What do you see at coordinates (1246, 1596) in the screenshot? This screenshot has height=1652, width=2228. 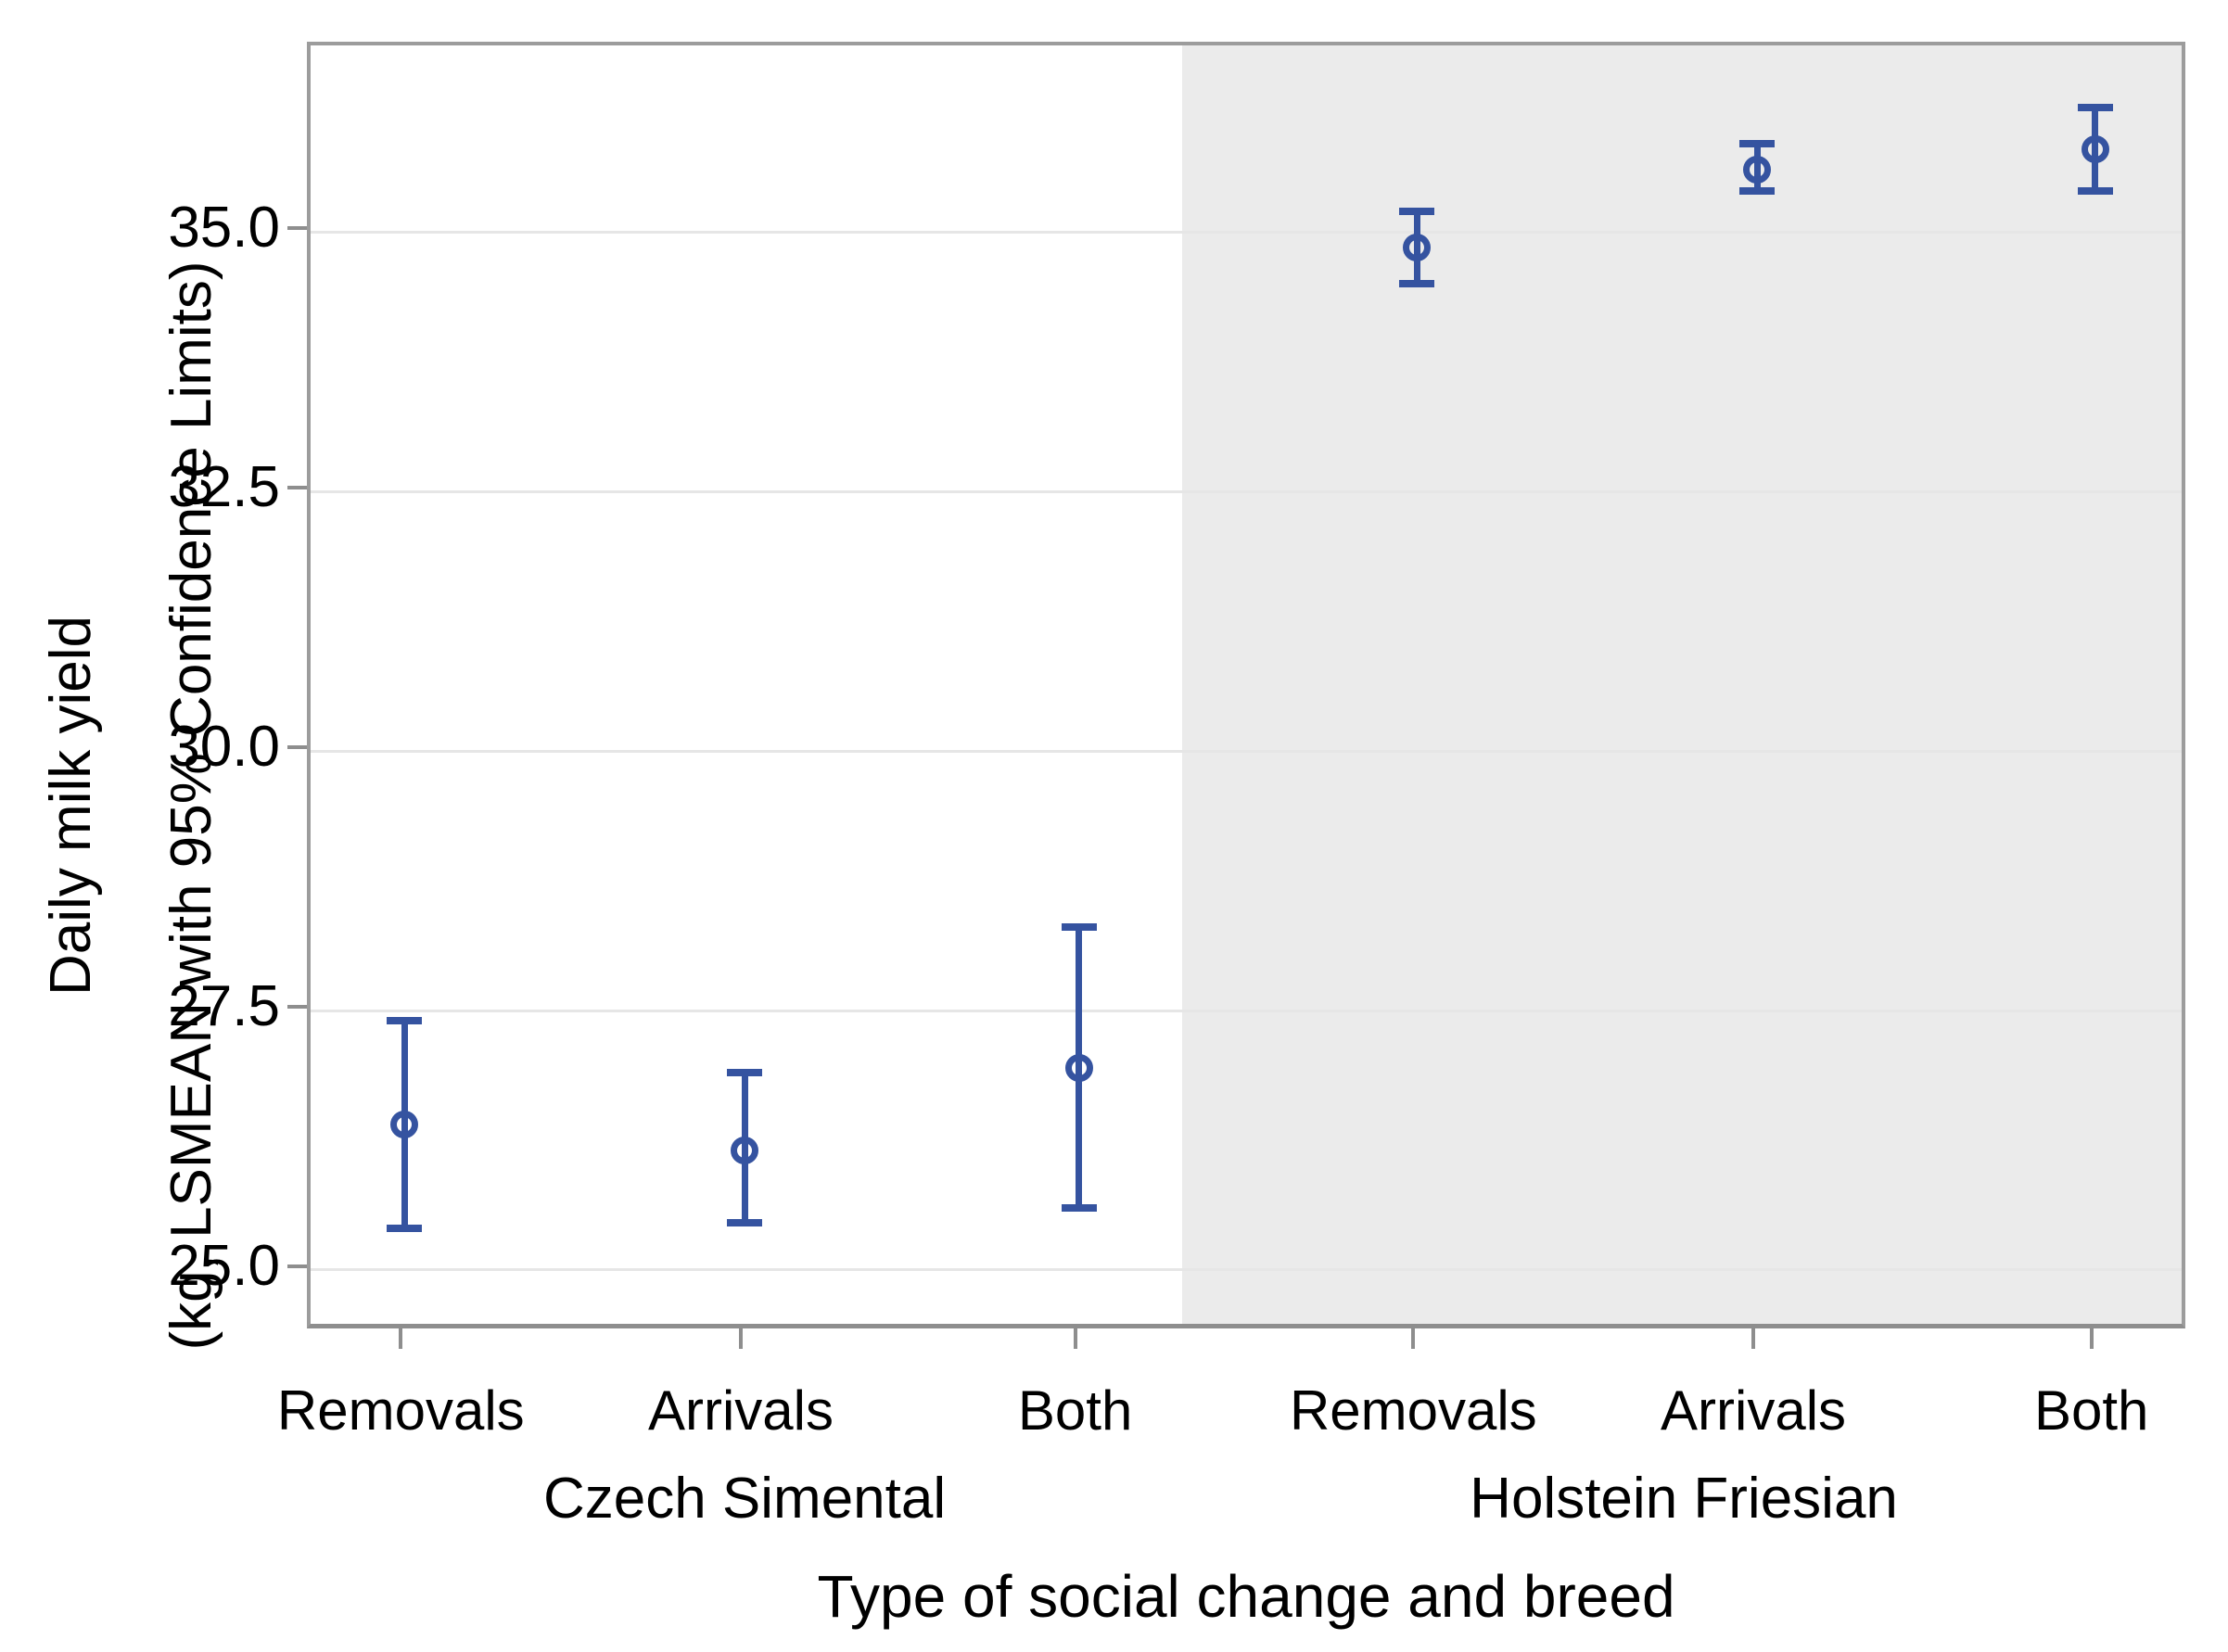 I see `x-axis-title: Type of social change and breed` at bounding box center [1246, 1596].